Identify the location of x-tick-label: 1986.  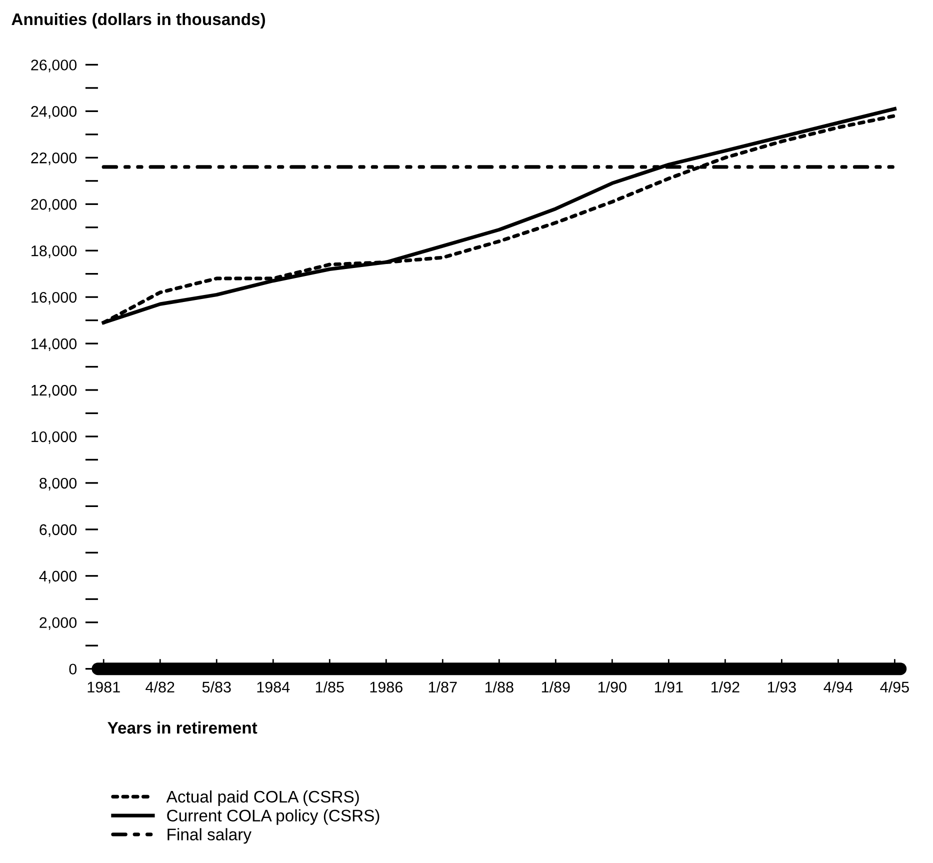
(386, 687).